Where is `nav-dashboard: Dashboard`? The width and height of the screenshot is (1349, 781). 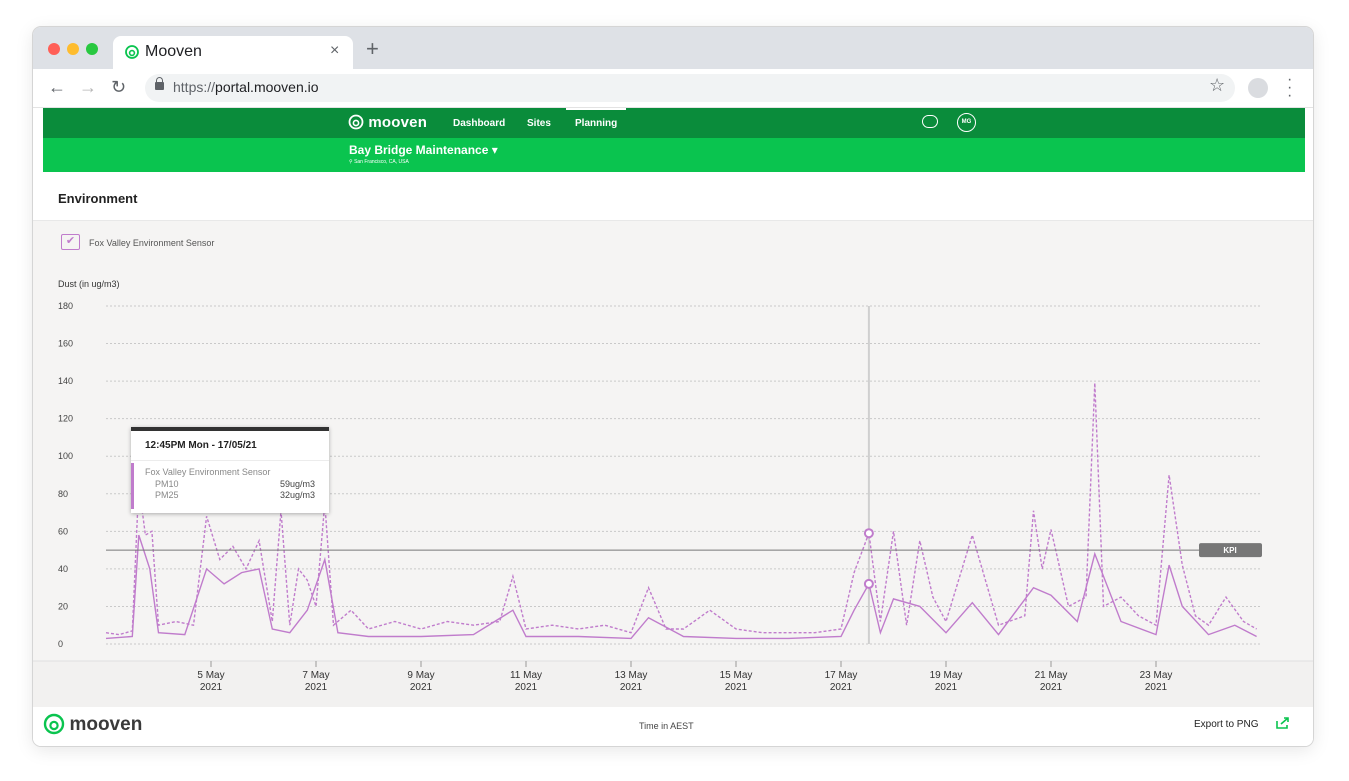
nav-dashboard: Dashboard is located at coordinates (479, 123).